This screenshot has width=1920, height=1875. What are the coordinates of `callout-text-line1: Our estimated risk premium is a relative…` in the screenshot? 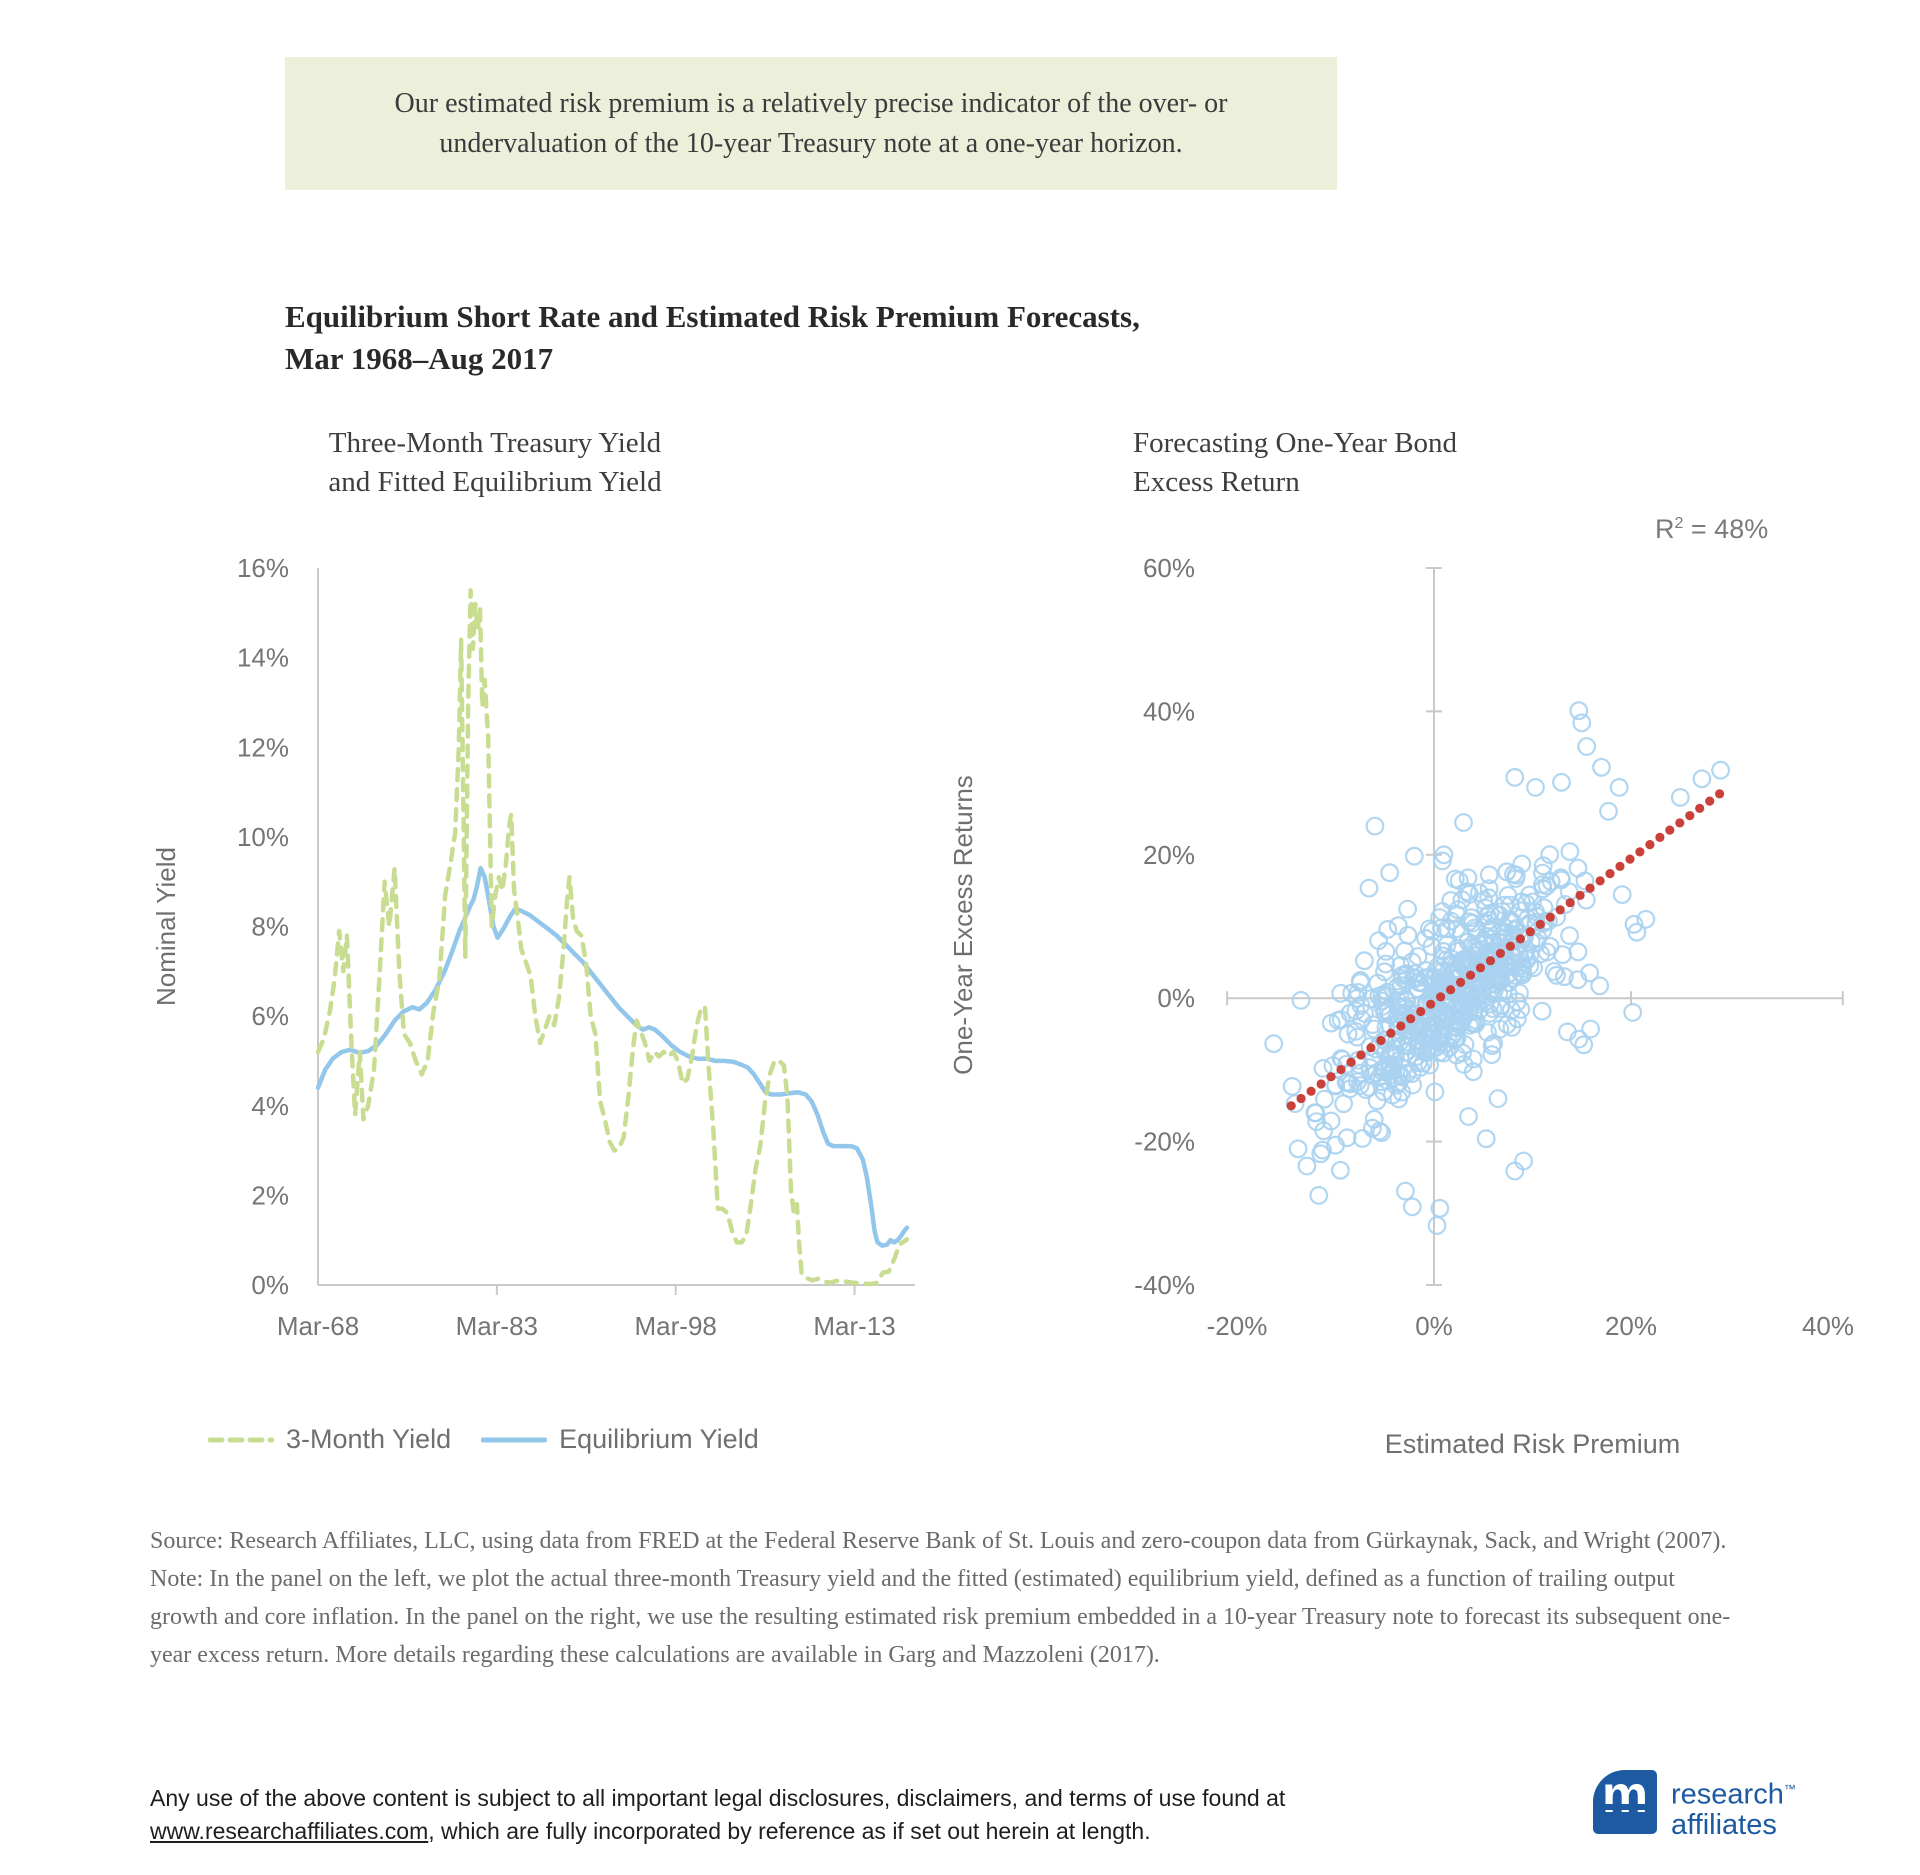 It's located at (811, 103).